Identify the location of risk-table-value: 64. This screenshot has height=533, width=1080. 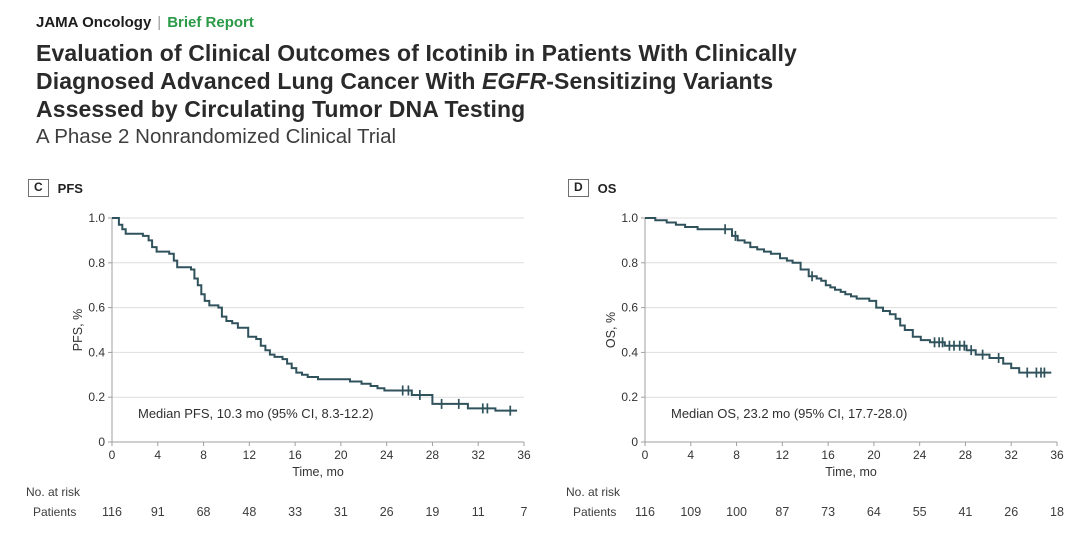
(874, 512).